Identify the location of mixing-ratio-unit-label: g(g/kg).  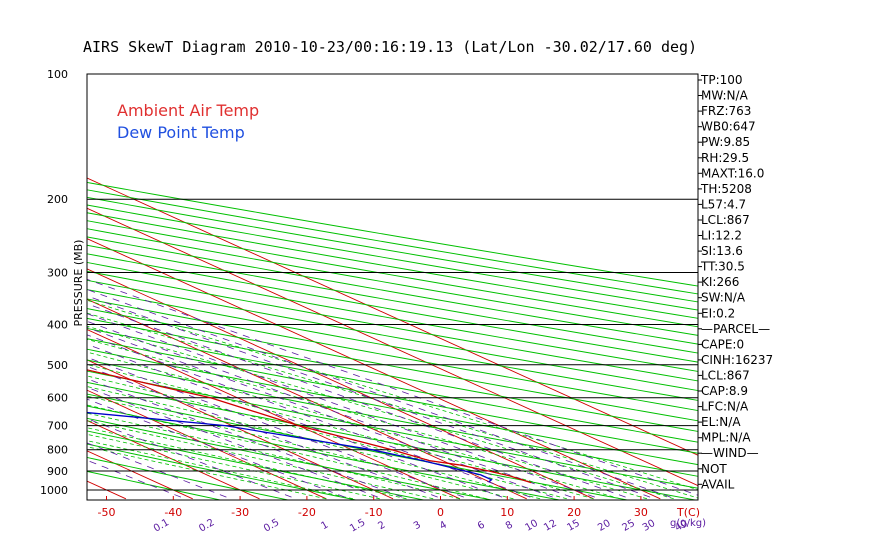
(688, 523).